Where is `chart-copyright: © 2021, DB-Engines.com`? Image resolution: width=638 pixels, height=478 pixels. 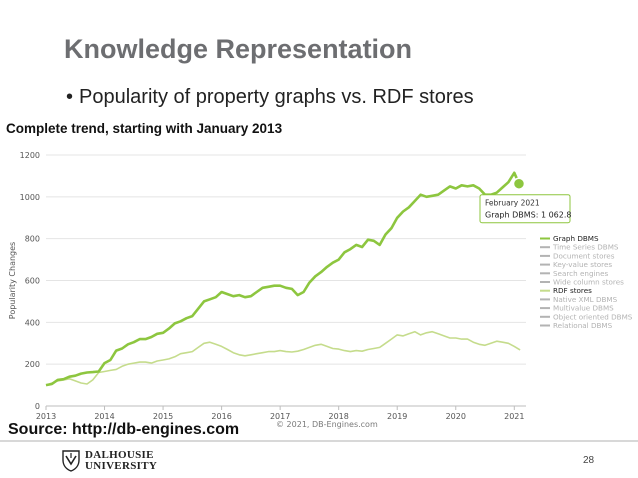 chart-copyright: © 2021, DB-Engines.com is located at coordinates (327, 424).